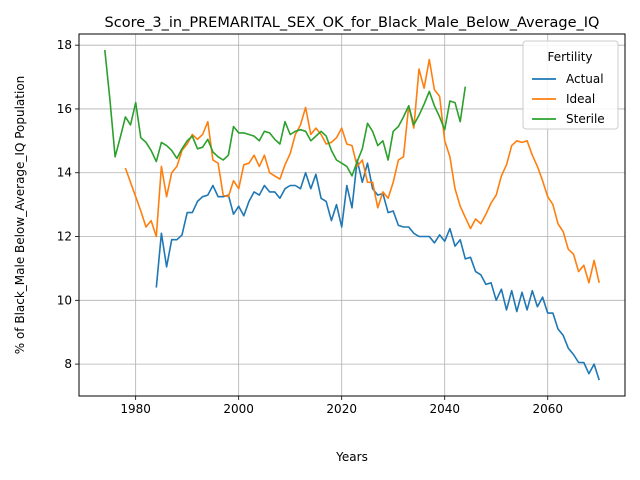  Describe the element at coordinates (64, 109) in the screenshot. I see `y-tick-label: 16` at that location.